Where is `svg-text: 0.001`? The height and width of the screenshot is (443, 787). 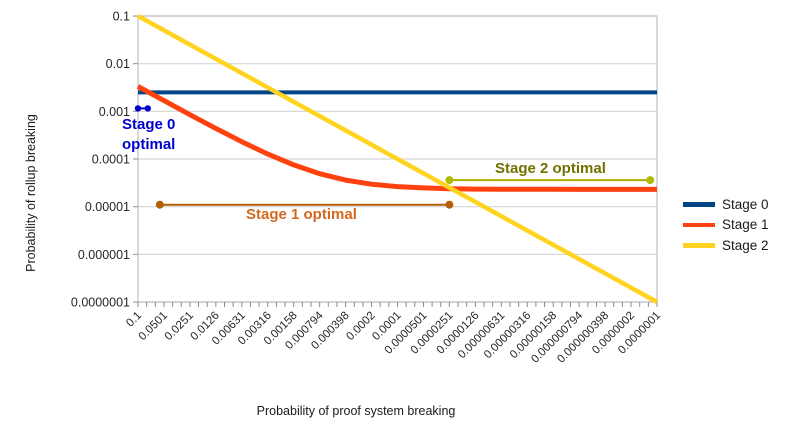 svg-text: 0.001 is located at coordinates (114, 112).